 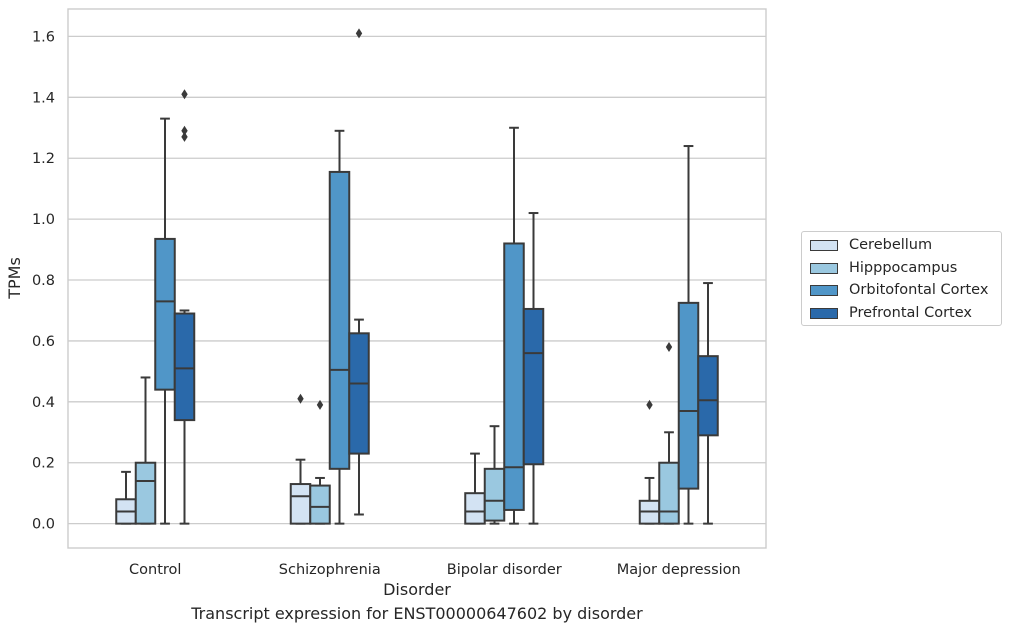 I want to click on legend-swatch-hippocampus, so click(x=824, y=268).